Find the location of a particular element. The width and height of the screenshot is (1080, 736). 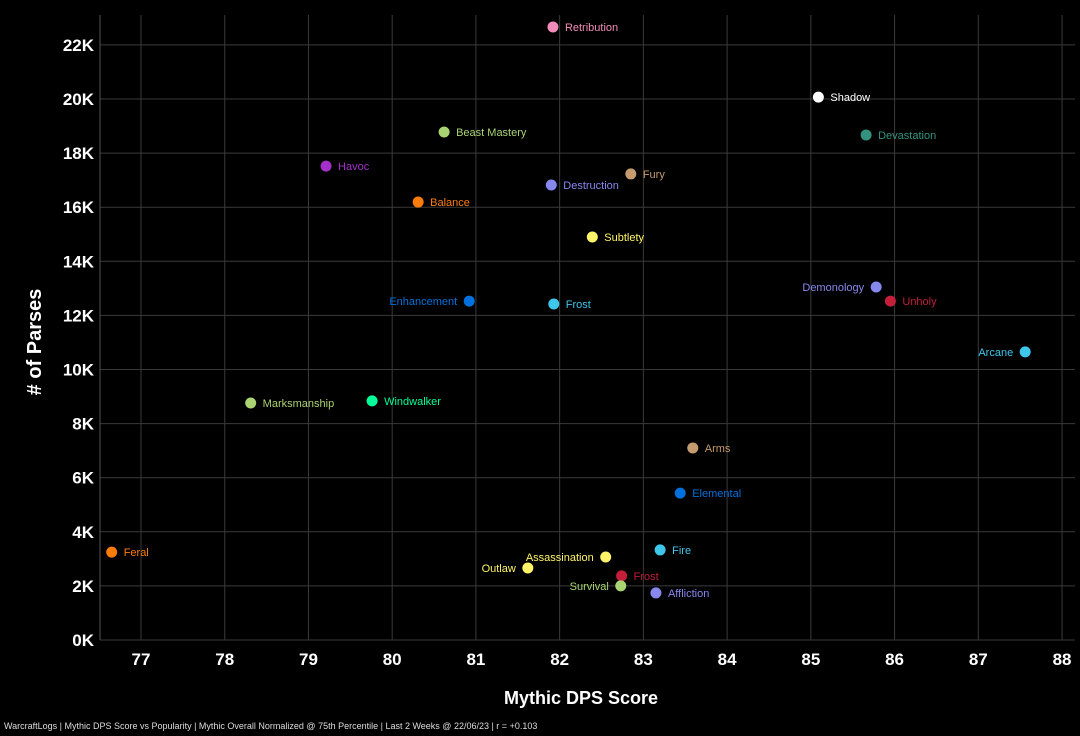

x-tick-label: 80 is located at coordinates (392, 659).